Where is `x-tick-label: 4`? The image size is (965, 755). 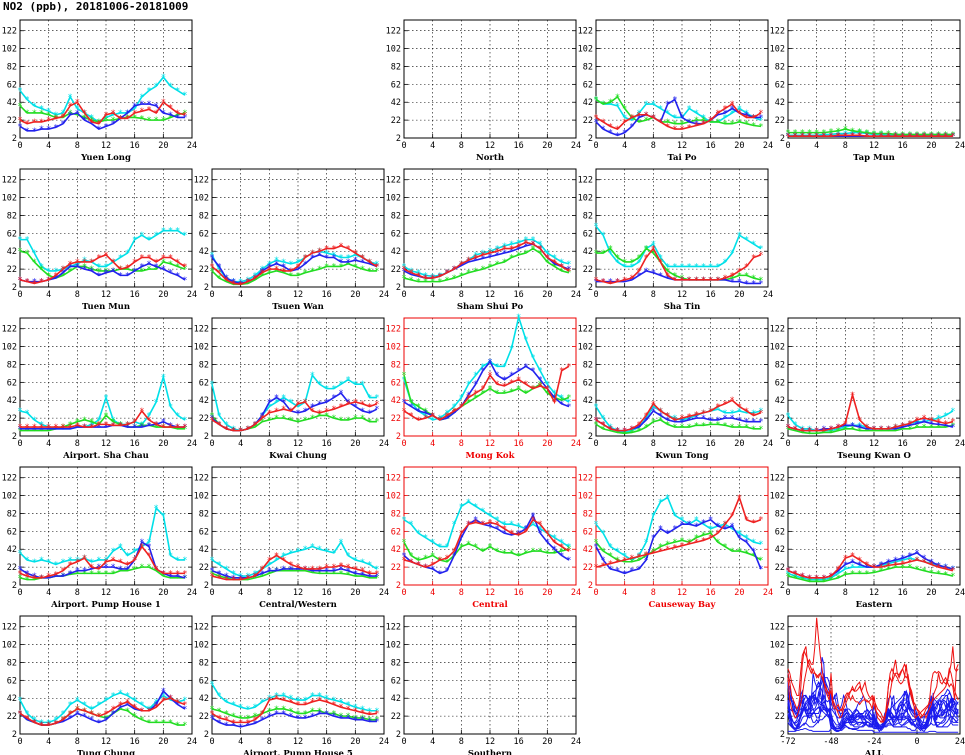
x-tick-label: 4 is located at coordinates (432, 444).